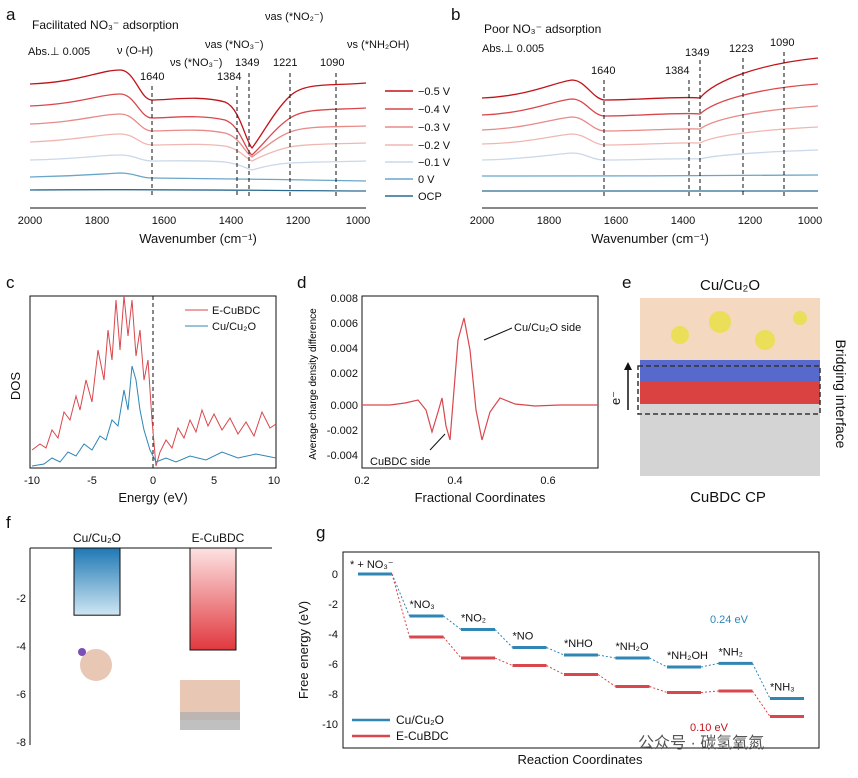 The image size is (858, 778). Describe the element at coordinates (750, 221) in the screenshot. I see `b-xtick: 1200` at that location.